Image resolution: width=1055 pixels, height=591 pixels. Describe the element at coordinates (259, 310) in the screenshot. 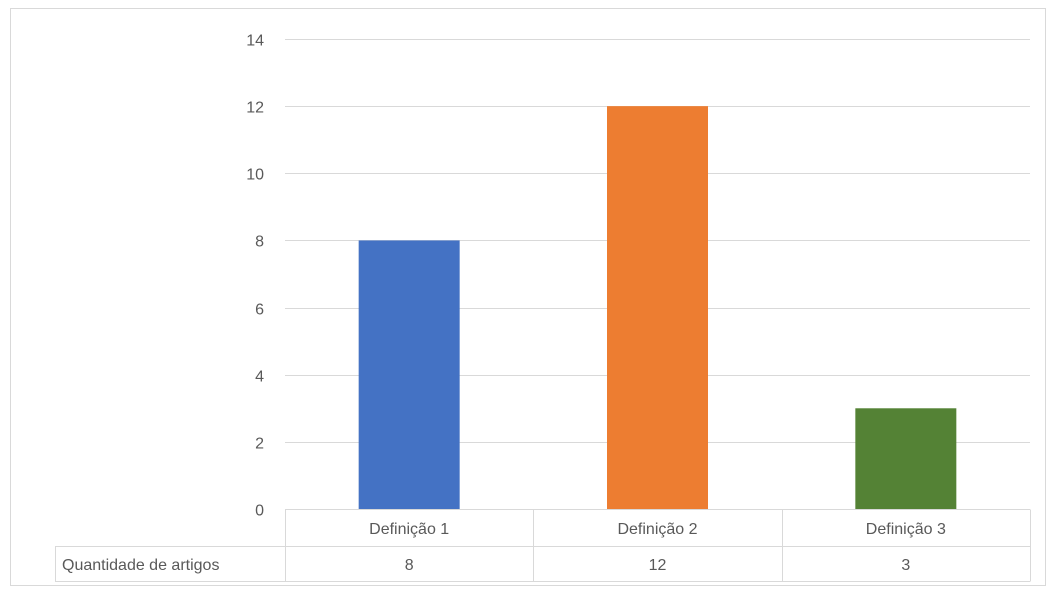

I see `y-tick-label-6: 6` at that location.